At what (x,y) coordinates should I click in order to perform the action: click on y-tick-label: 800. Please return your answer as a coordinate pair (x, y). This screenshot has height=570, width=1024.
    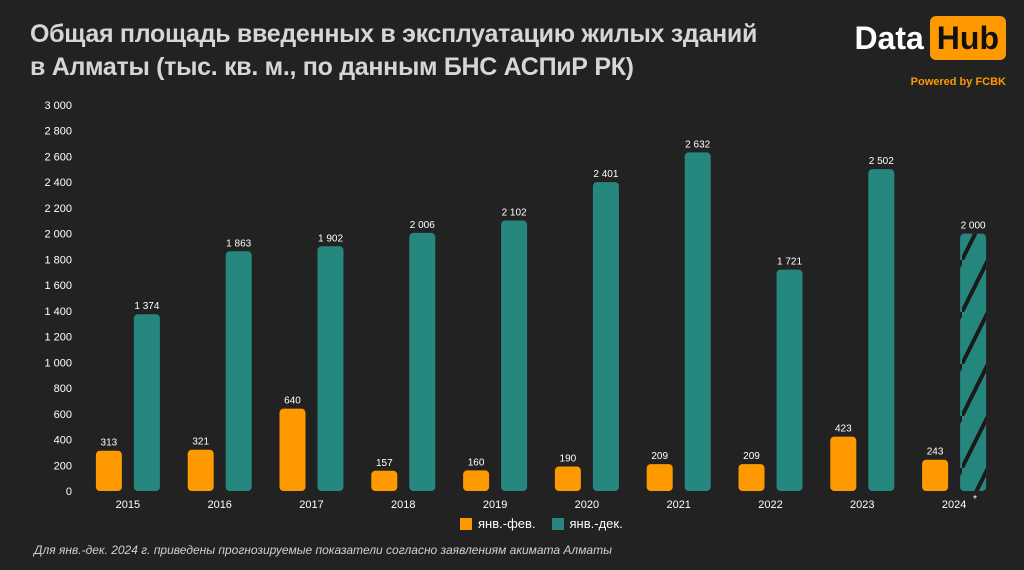
    Looking at the image, I should click on (63, 389).